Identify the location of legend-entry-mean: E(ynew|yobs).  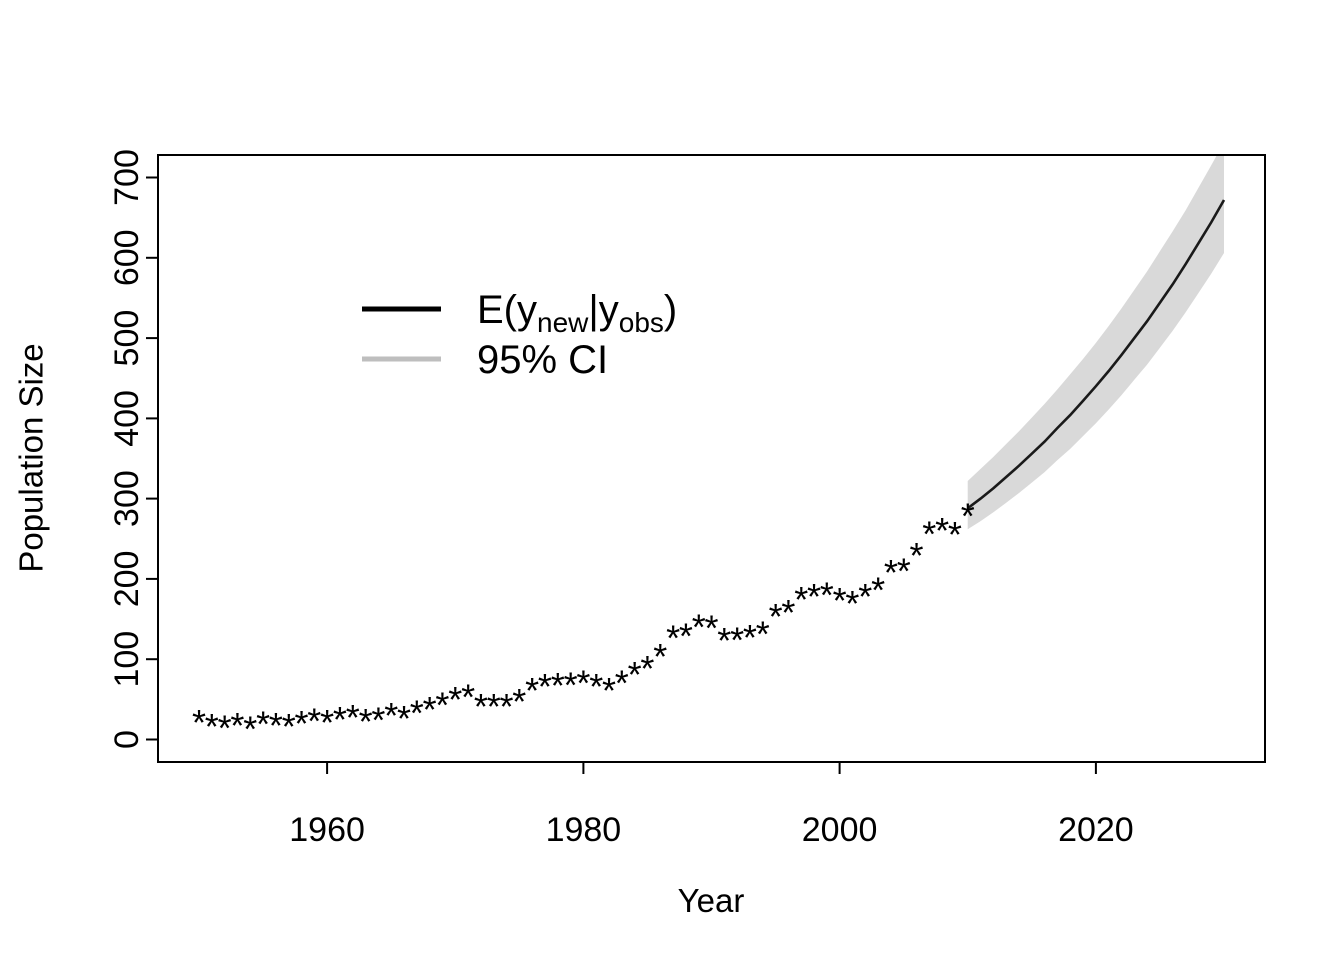
(519, 313).